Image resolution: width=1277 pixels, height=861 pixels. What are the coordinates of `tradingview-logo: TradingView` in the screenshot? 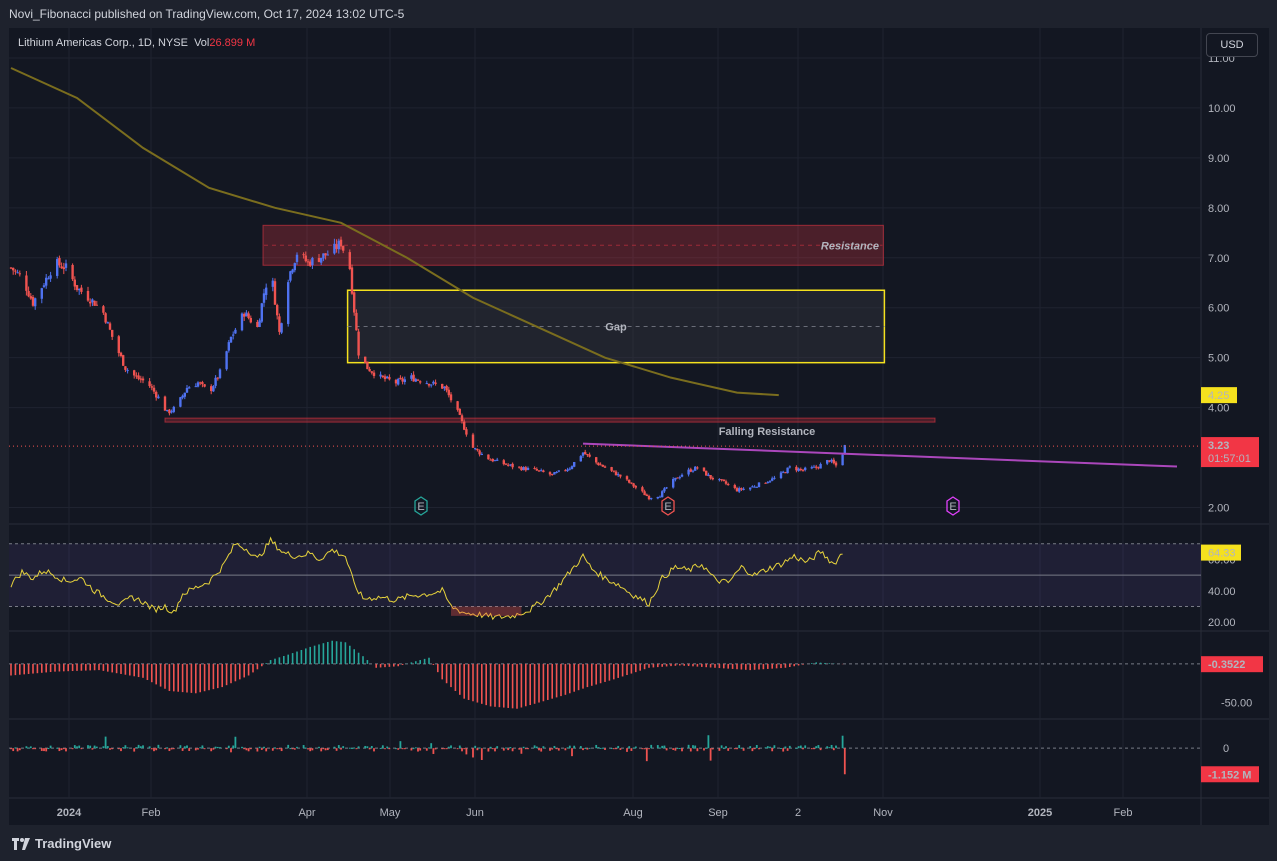 It's located at (61, 843).